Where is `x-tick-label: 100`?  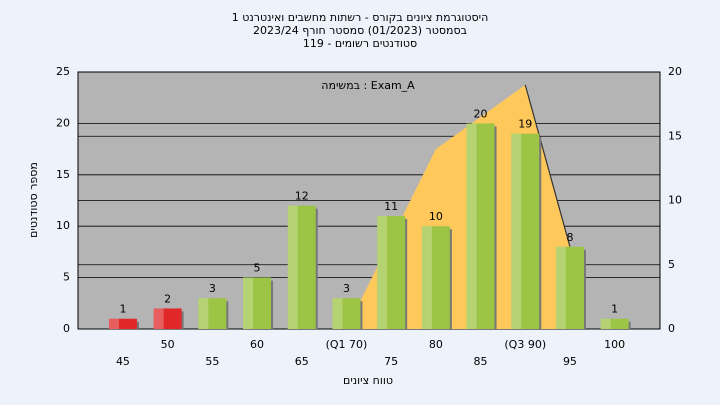
x-tick-label: 100 is located at coordinates (614, 344).